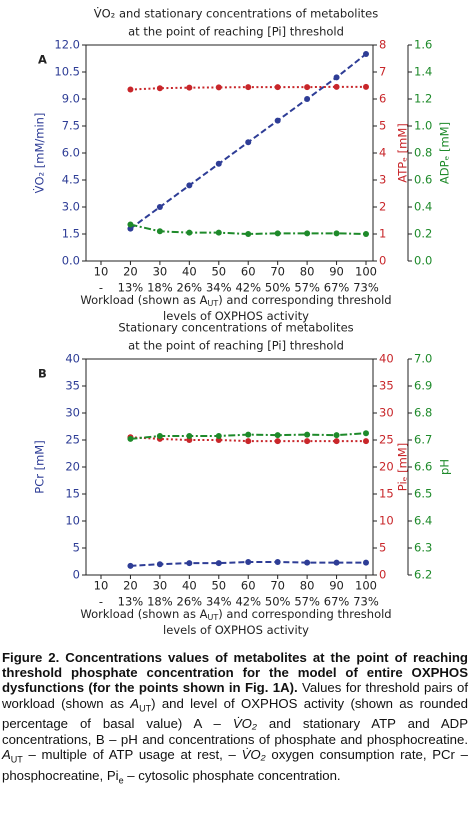 This screenshot has height=823, width=472. Describe the element at coordinates (386, 521) in the screenshot. I see `y2-tick-label: 10` at that location.